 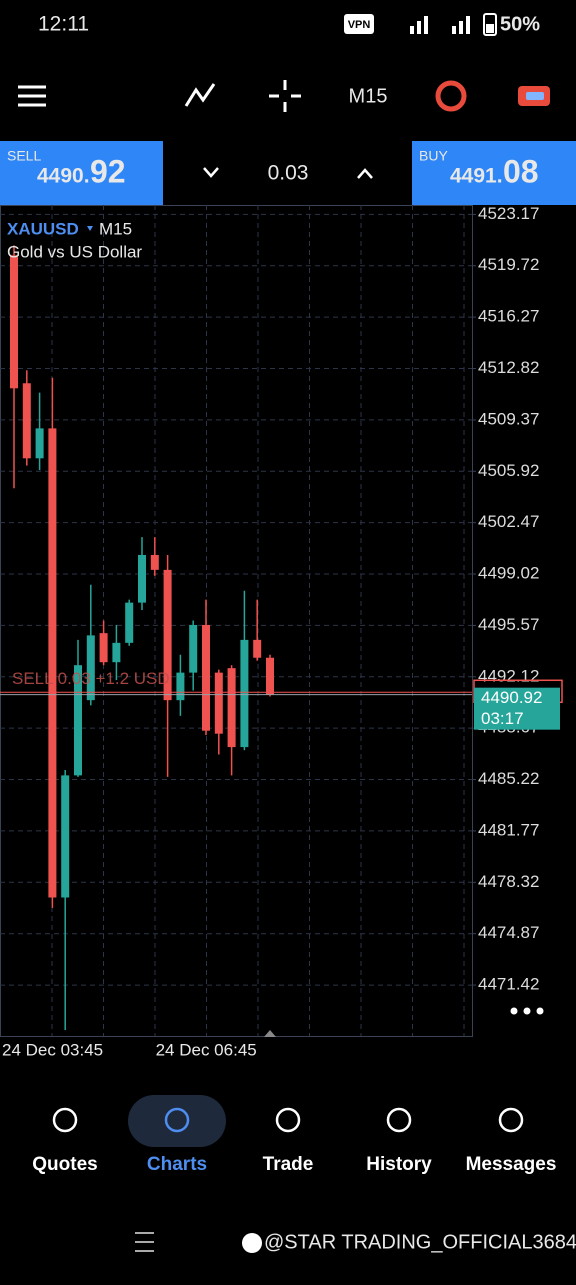 What do you see at coordinates (511, 1164) in the screenshot?
I see `nav-label: Messages` at bounding box center [511, 1164].